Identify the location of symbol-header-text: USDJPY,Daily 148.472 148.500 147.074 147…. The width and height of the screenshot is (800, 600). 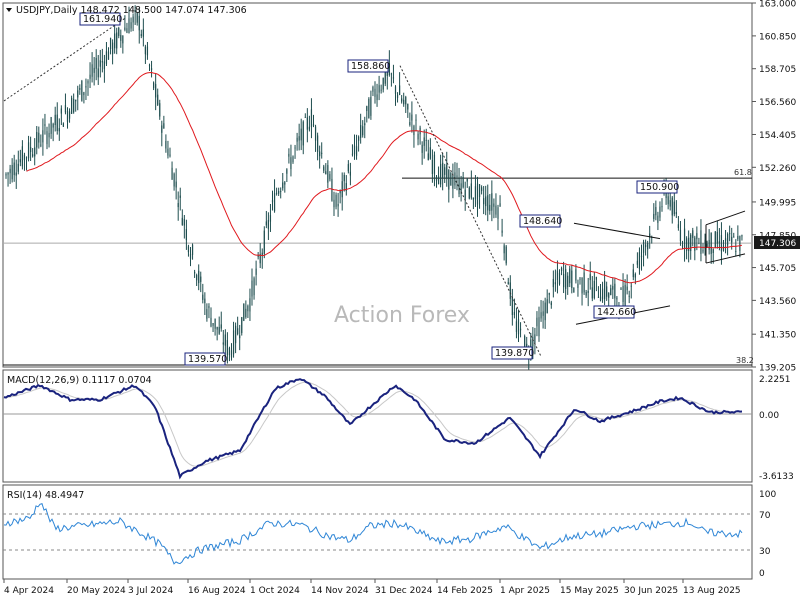
(131, 10).